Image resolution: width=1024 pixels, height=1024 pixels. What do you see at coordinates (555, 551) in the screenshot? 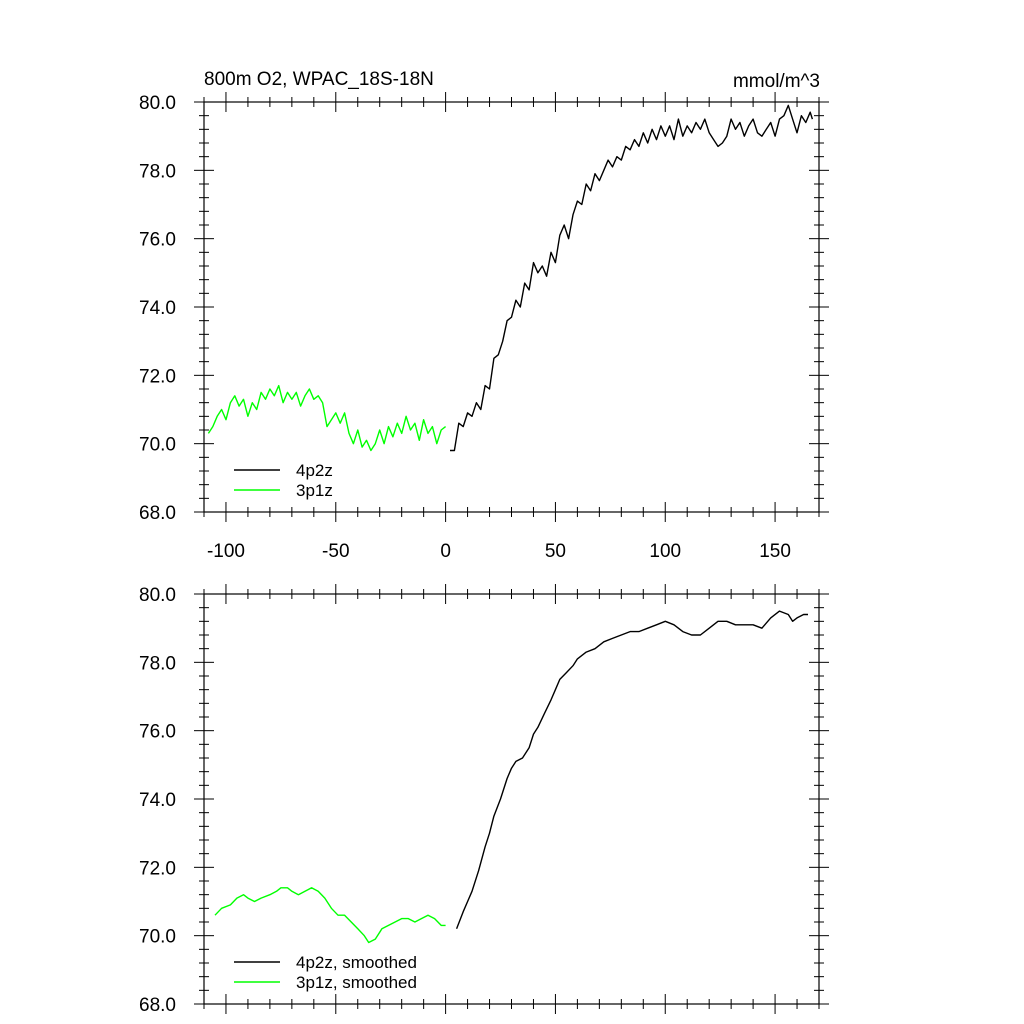
I see `x-tick-label: 50` at bounding box center [555, 551].